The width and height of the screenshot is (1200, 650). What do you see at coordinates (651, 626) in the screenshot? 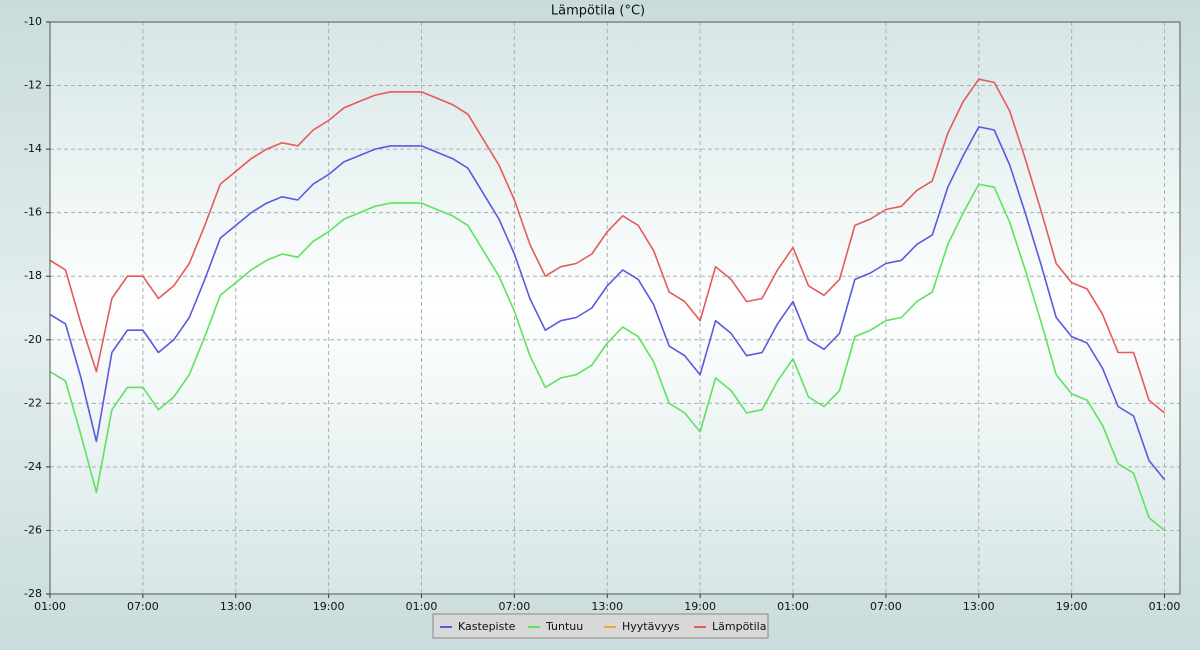
I see `legend-label: Hyytävyys` at bounding box center [651, 626].